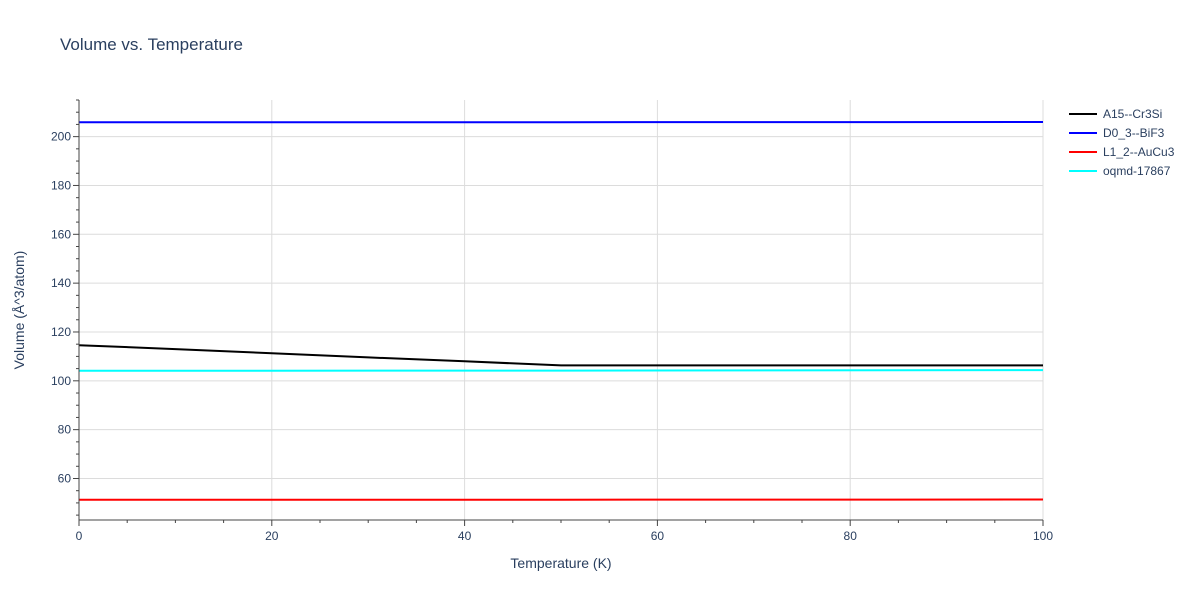 The image size is (1200, 600). Describe the element at coordinates (61, 332) in the screenshot. I see `y-tick-label: 120` at that location.